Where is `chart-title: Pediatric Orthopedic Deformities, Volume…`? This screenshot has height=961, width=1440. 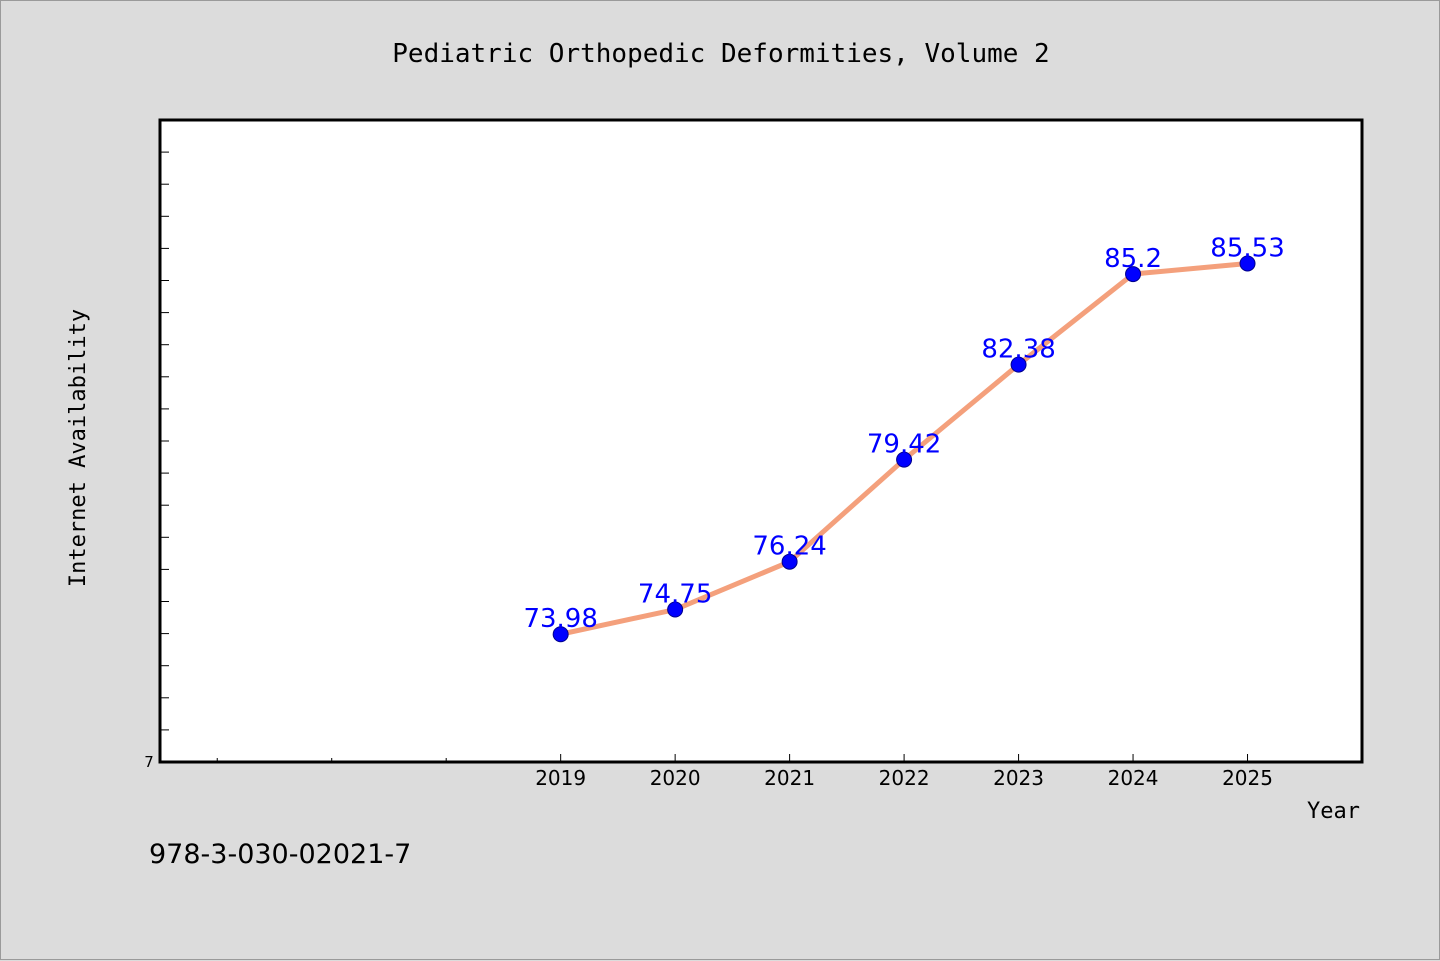
chart-title: Pediatric Orthopedic Deformities, Volume… is located at coordinates (720, 54).